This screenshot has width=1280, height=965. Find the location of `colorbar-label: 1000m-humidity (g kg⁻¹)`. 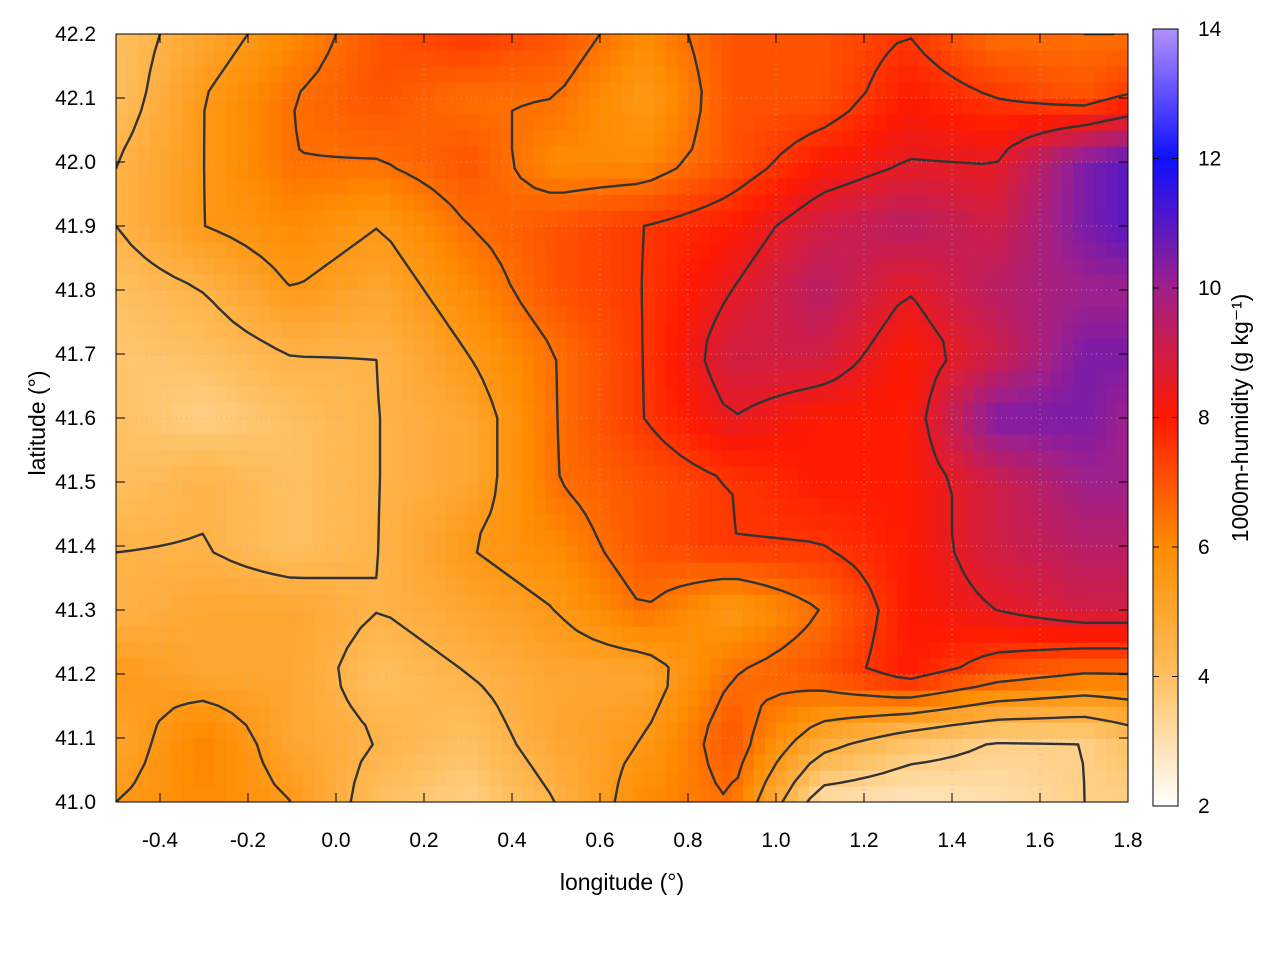

colorbar-label: 1000m-humidity (g kg⁻¹) is located at coordinates (1240, 418).